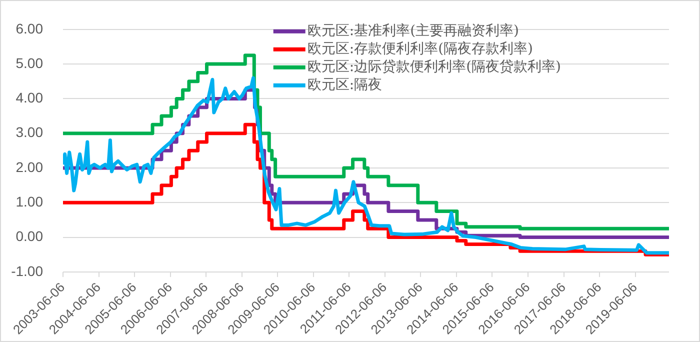  What do you see at coordinates (30, 28) in the screenshot?
I see `y-tick-label: 6.00` at bounding box center [30, 28].